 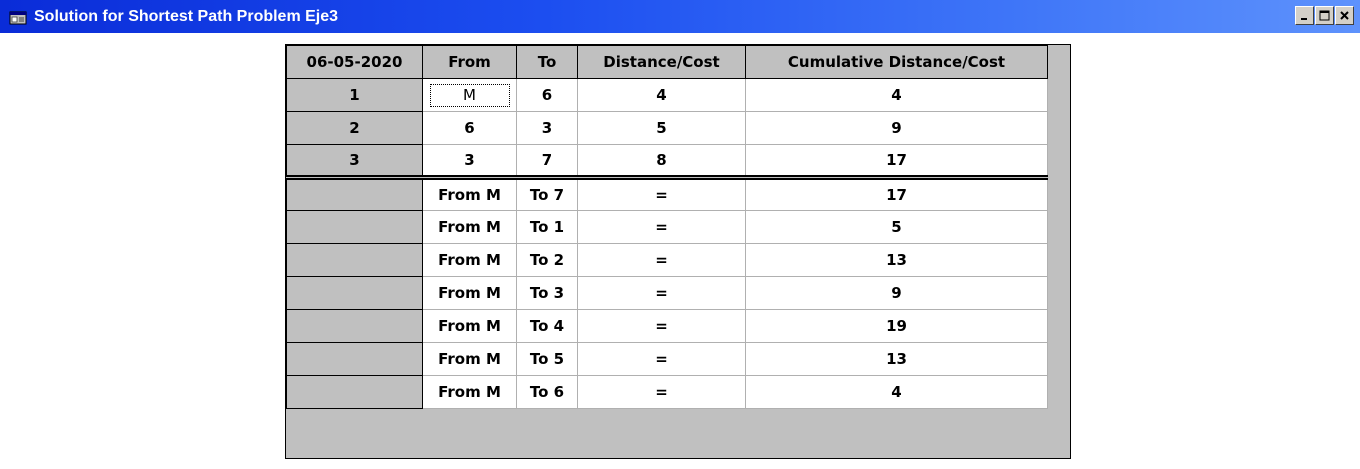 I want to click on from-header: From, so click(x=469, y=62).